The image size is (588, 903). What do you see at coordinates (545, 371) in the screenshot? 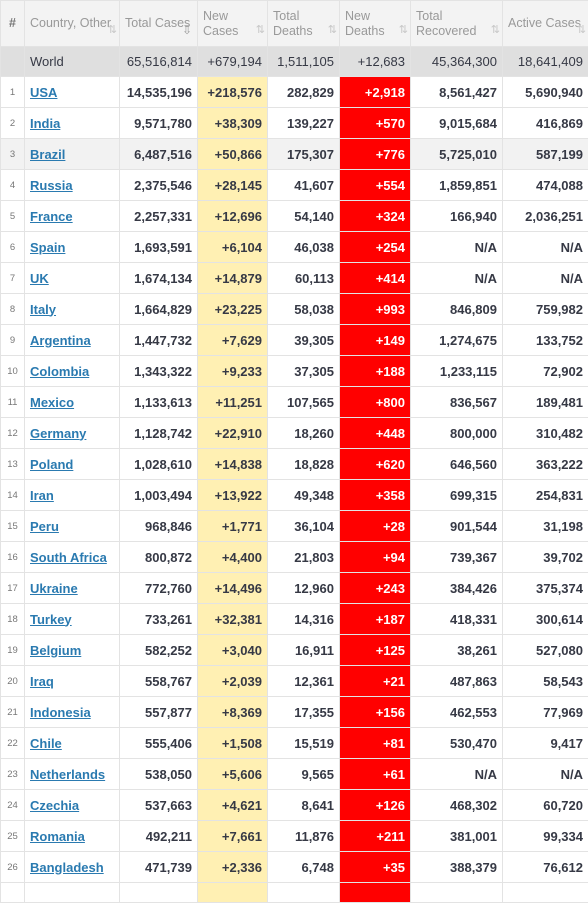
I see `active-cases-cell: 72,902` at bounding box center [545, 371].